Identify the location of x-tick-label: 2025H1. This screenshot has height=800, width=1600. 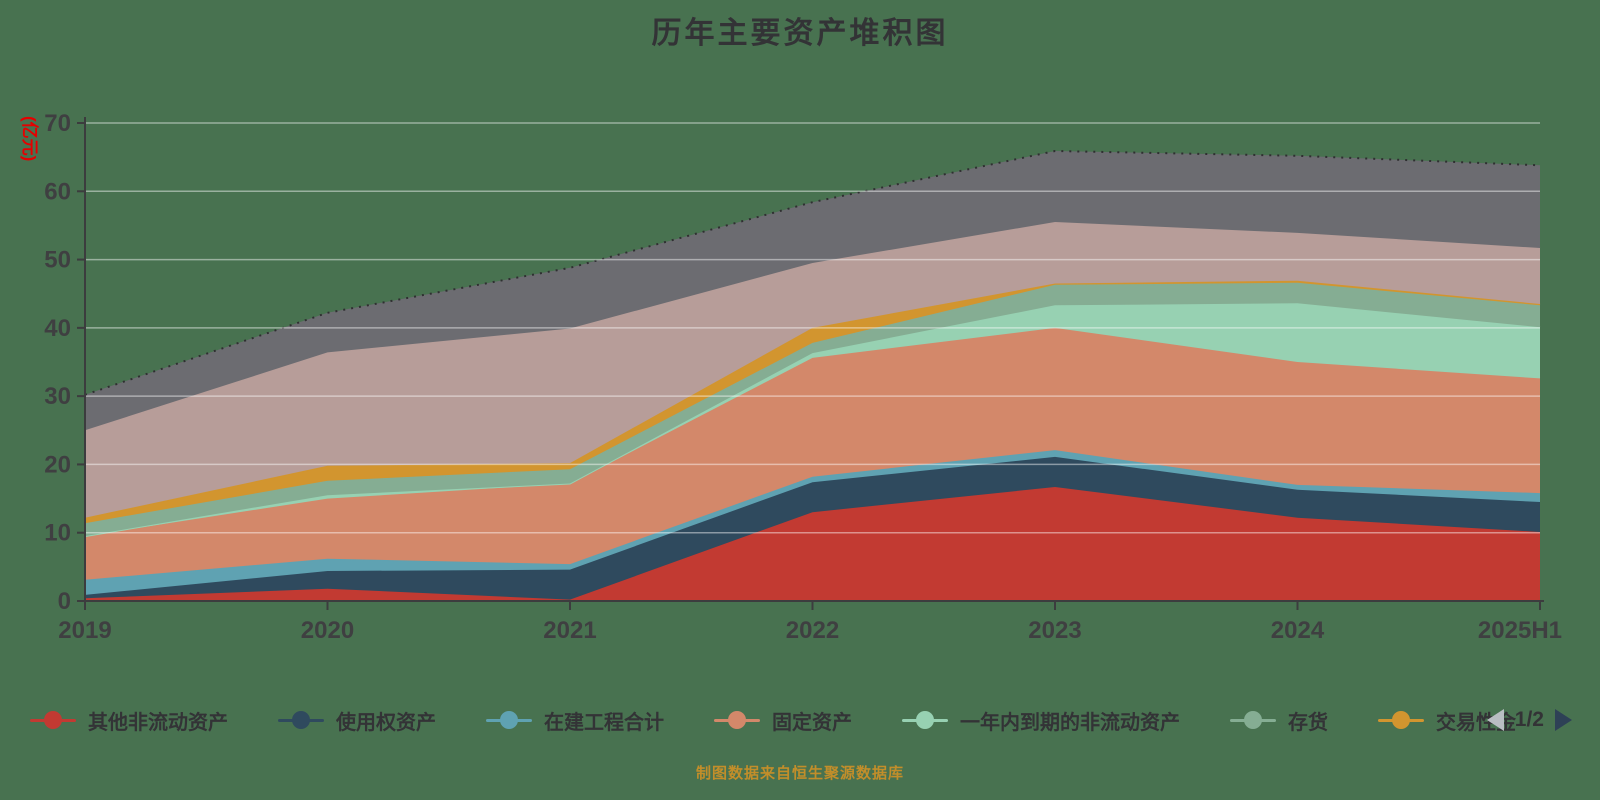
(1520, 630).